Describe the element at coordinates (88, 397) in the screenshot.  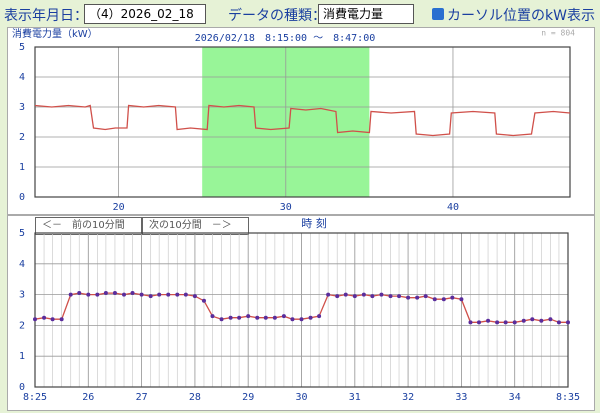
I see `x-tick-label: 26` at that location.